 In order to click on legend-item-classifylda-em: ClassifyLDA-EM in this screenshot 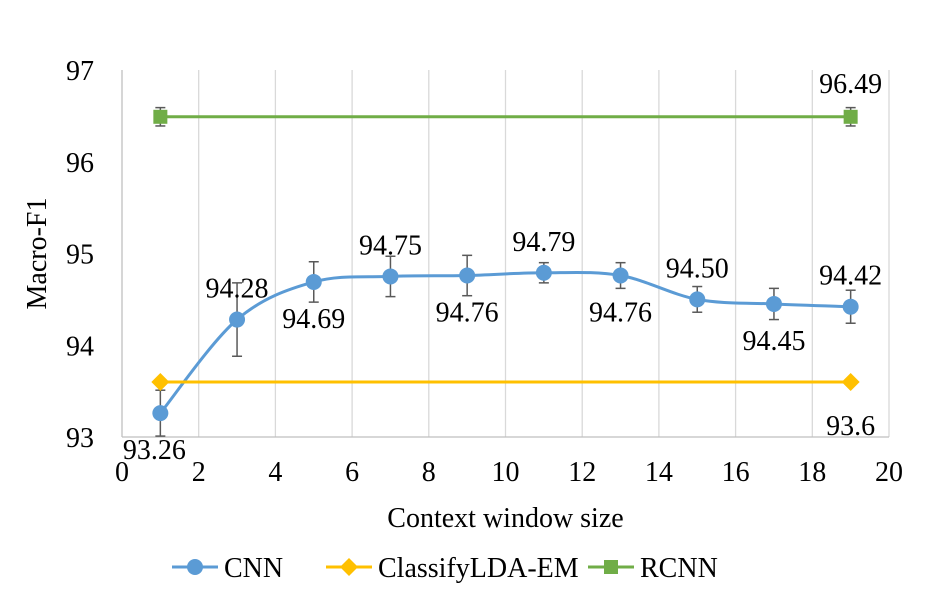, I will do `click(452, 568)`.